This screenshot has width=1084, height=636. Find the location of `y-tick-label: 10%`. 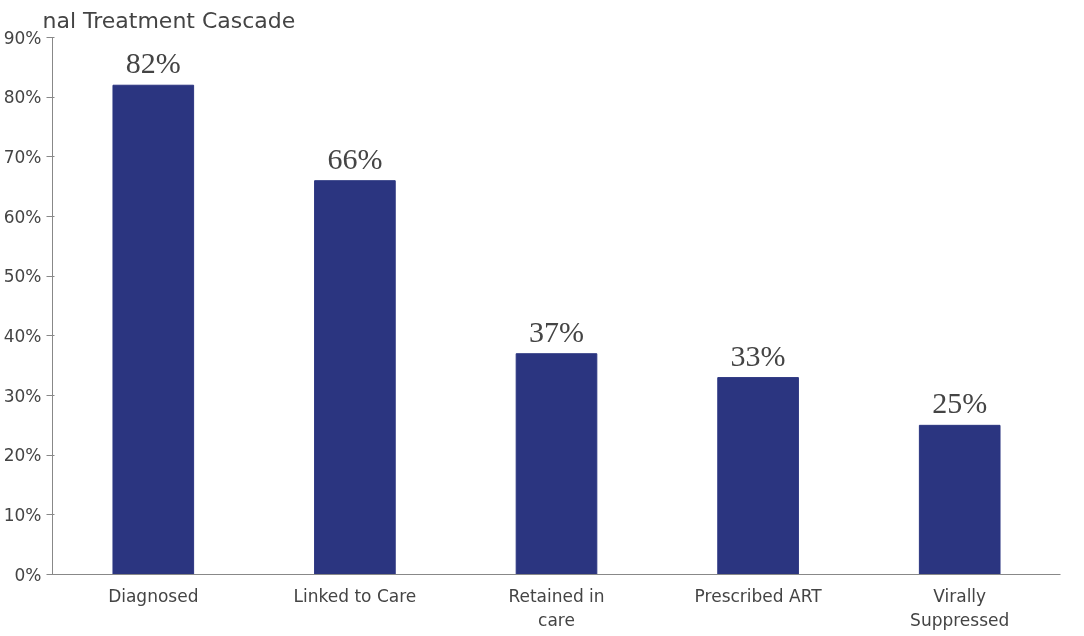

y-tick-label: 10% is located at coordinates (22, 514).